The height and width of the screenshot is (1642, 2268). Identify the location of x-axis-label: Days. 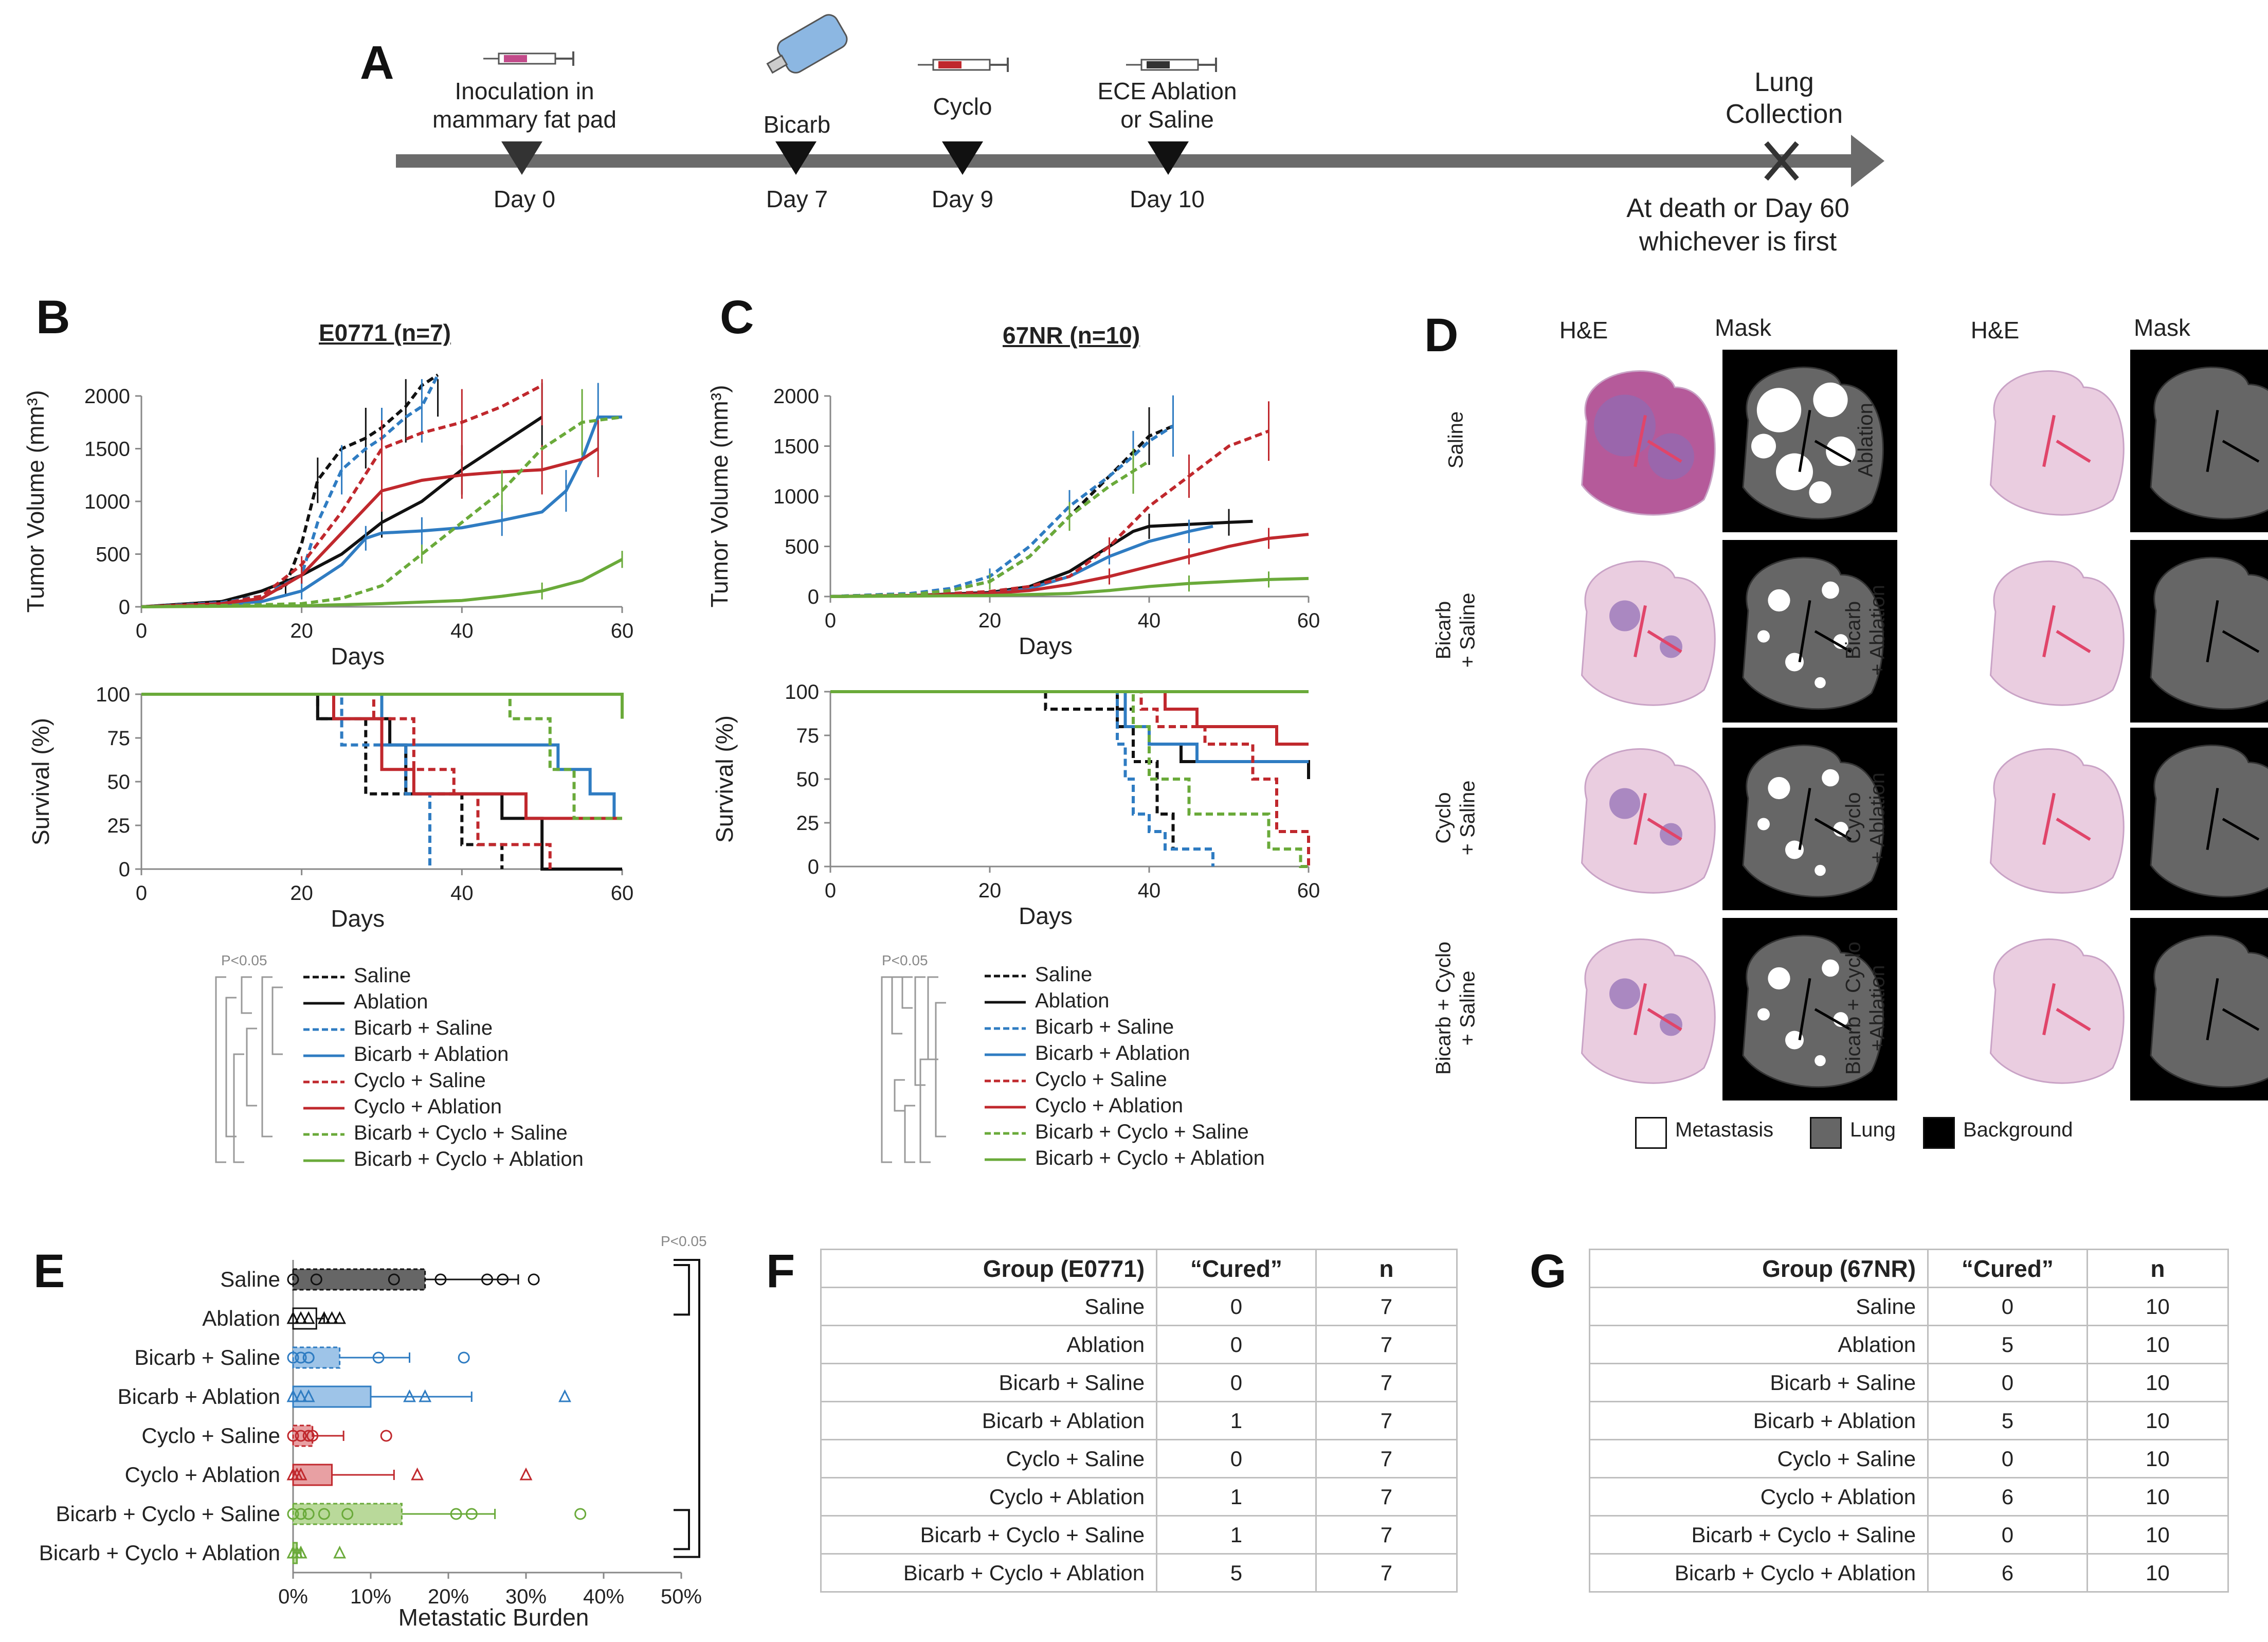
(1046, 916).